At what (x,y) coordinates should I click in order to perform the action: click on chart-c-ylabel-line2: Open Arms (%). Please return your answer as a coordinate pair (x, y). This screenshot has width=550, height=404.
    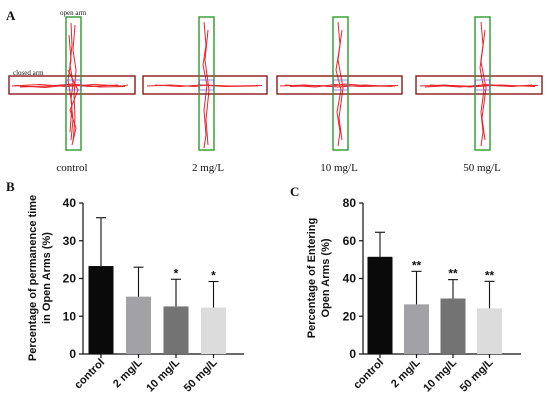
    Looking at the image, I should click on (326, 277).